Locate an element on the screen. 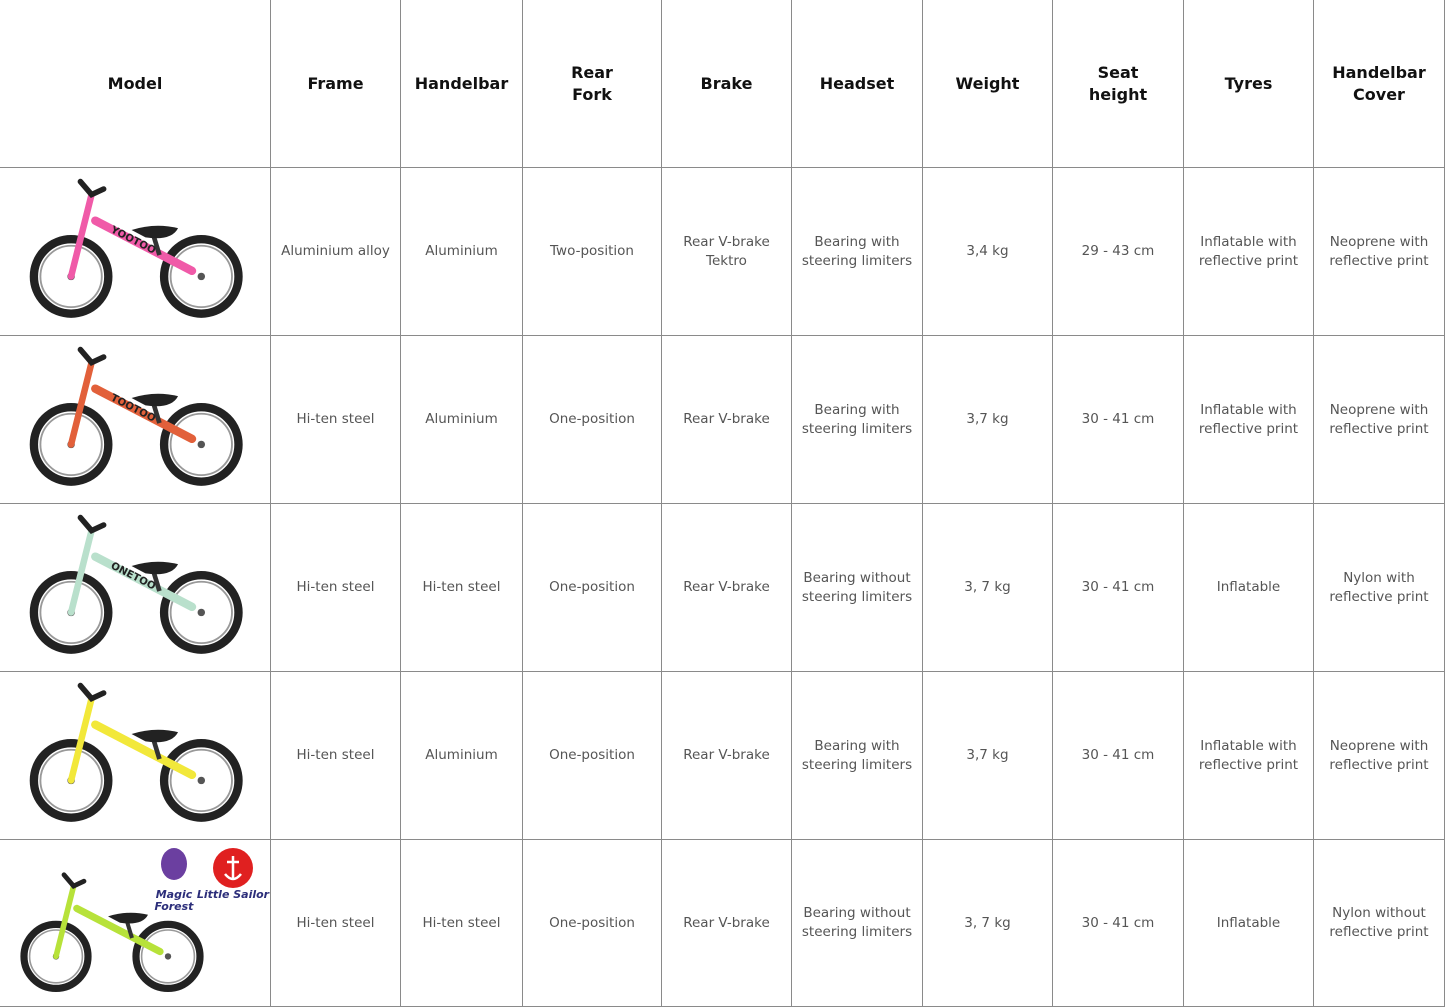  bike-image: TOOTOO is located at coordinates (136, 416).